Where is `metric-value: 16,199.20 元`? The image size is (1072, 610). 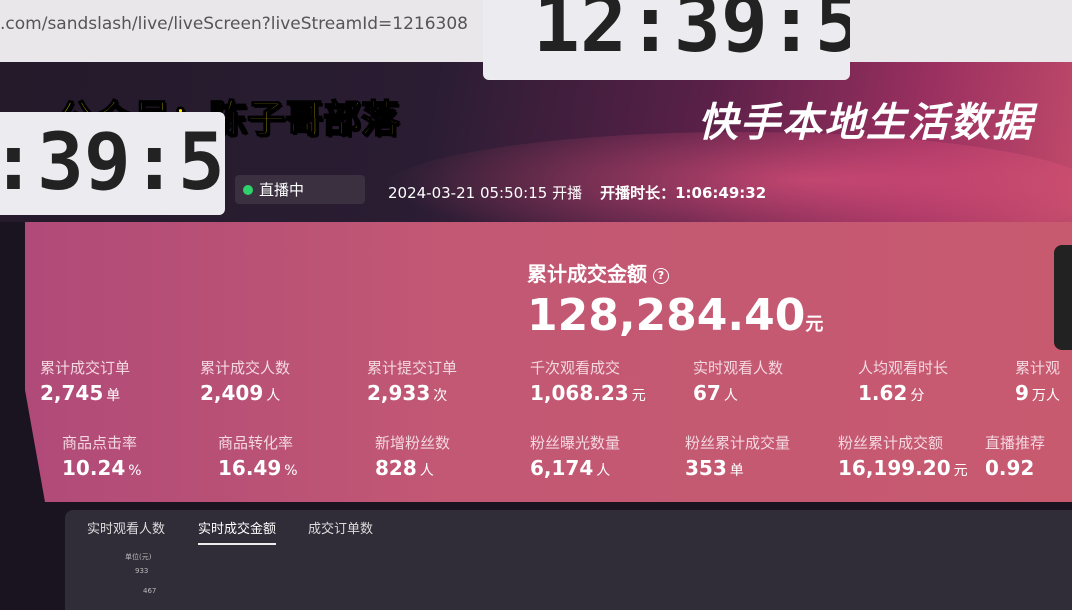
metric-value: 16,199.20 元 is located at coordinates (903, 468).